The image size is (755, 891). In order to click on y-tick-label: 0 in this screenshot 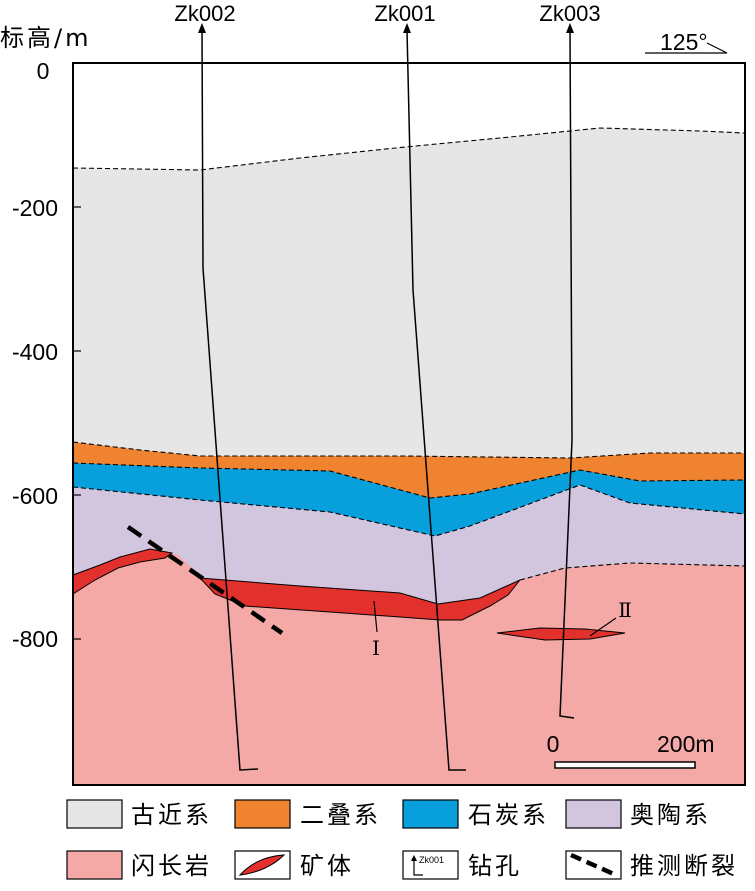, I will do `click(43, 71)`.